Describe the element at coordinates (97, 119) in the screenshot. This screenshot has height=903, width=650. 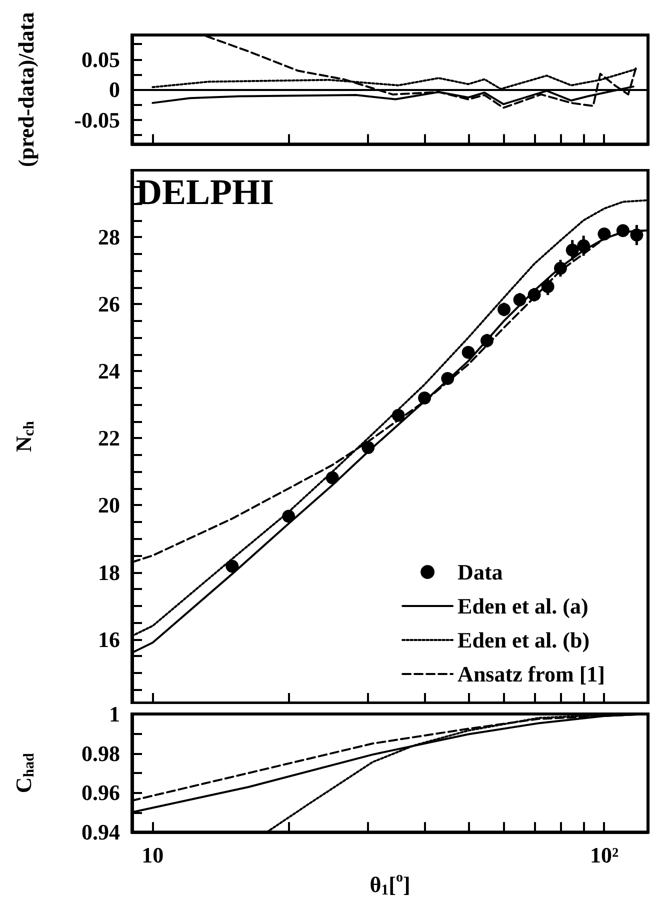
I see `y-tick-label: -0.05` at that location.